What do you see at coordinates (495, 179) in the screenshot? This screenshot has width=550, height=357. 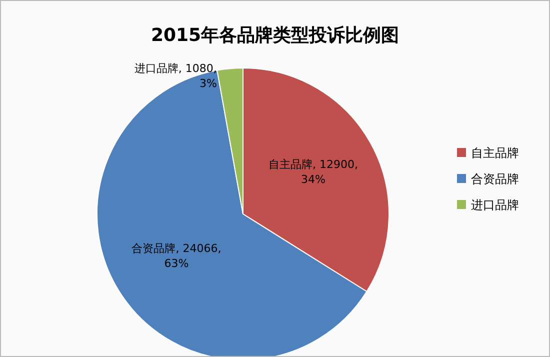 I see `legend-label: 合资品牌` at bounding box center [495, 179].